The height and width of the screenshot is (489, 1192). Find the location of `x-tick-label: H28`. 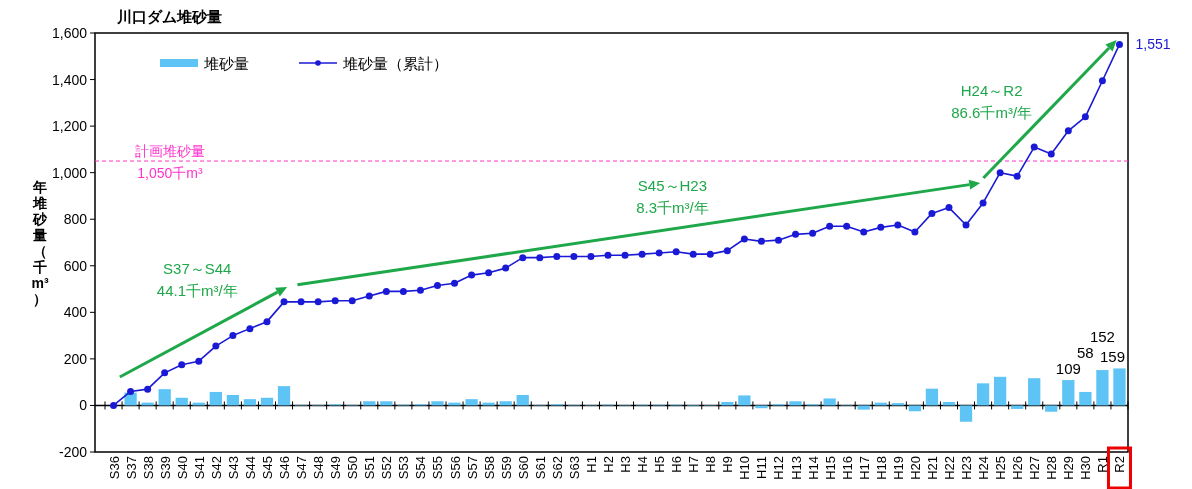

x-tick-label: H28 is located at coordinates (1052, 468).